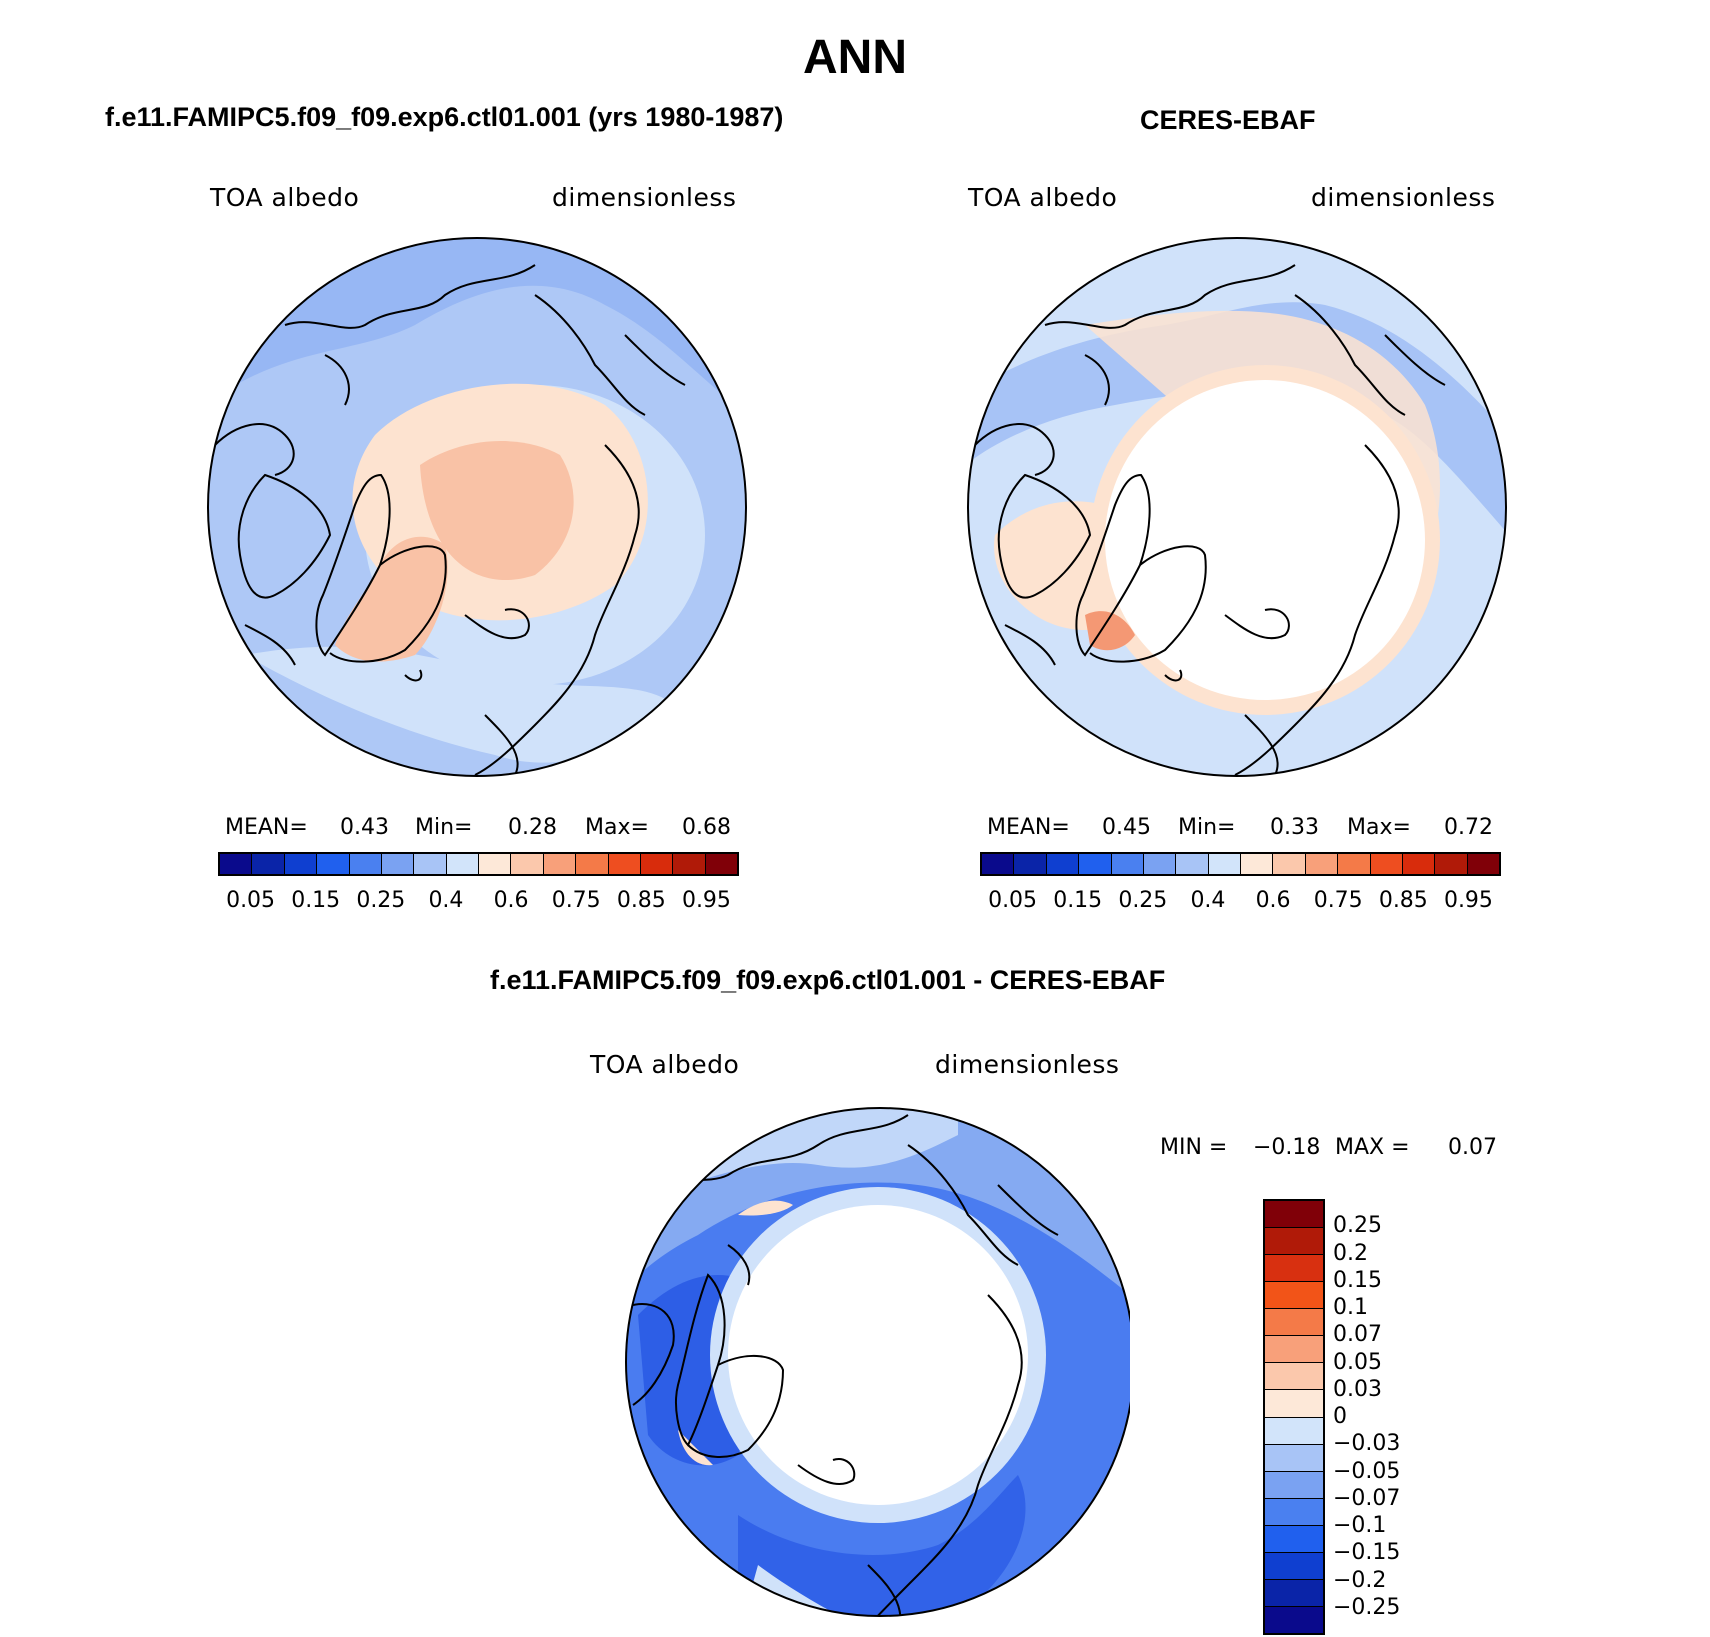 The height and width of the screenshot is (1637, 1710). Describe the element at coordinates (1350, 1253) in the screenshot. I see `colorbar-tick-label: 0.2` at that location.